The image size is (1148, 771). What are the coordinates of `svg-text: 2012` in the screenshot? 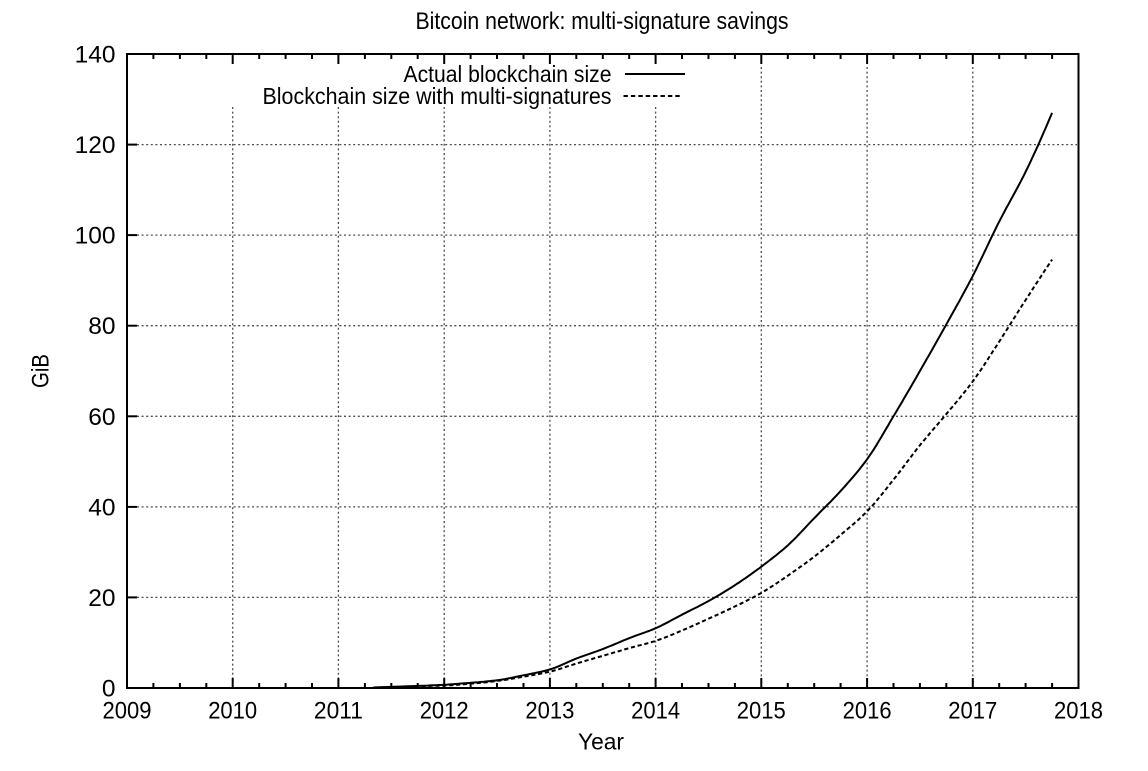 It's located at (444, 711).